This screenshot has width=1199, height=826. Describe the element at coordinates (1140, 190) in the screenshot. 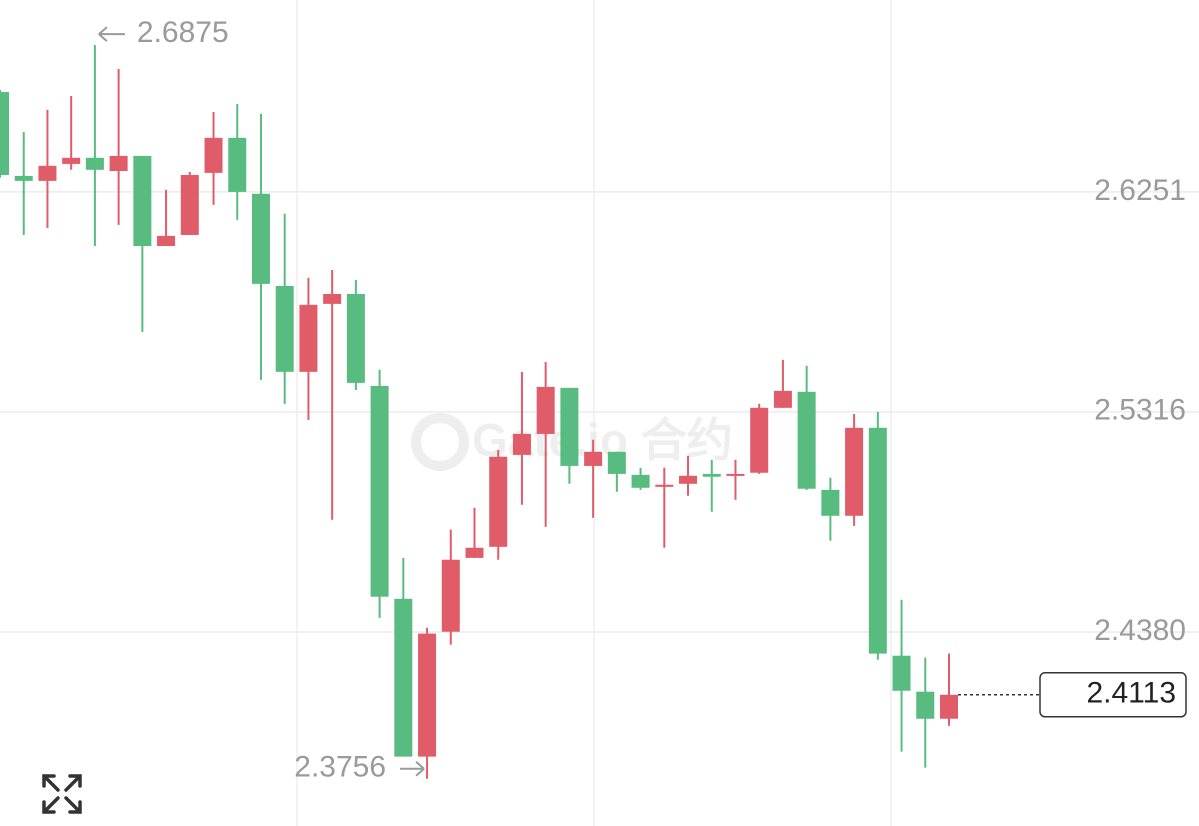

I see `y-tick-label: 2.6251` at that location.